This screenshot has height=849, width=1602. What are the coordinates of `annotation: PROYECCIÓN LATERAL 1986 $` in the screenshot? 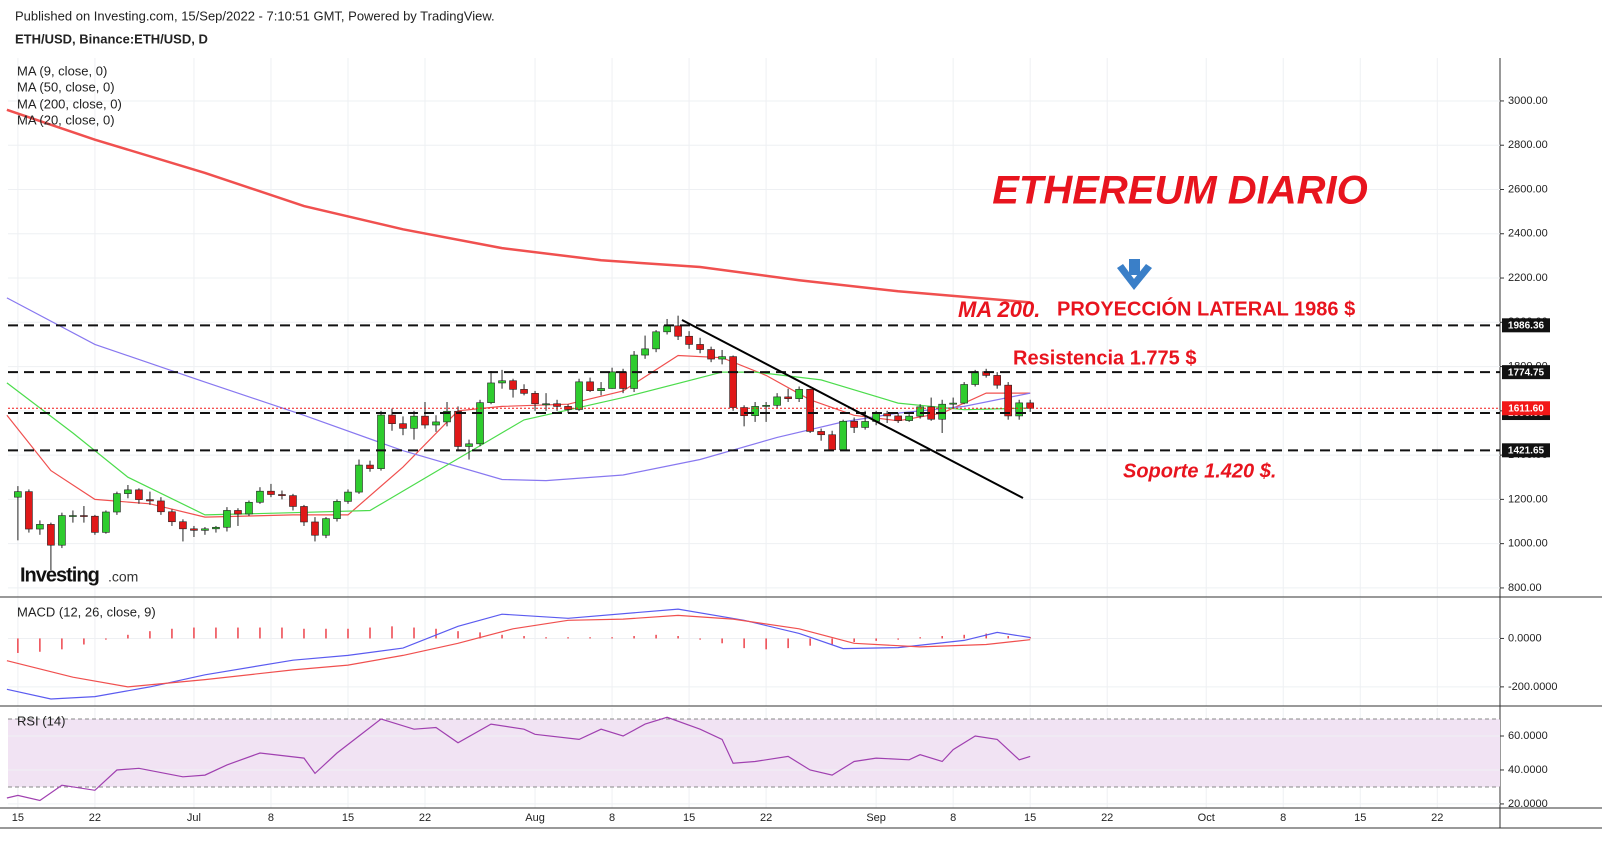 It's located at (1206, 308).